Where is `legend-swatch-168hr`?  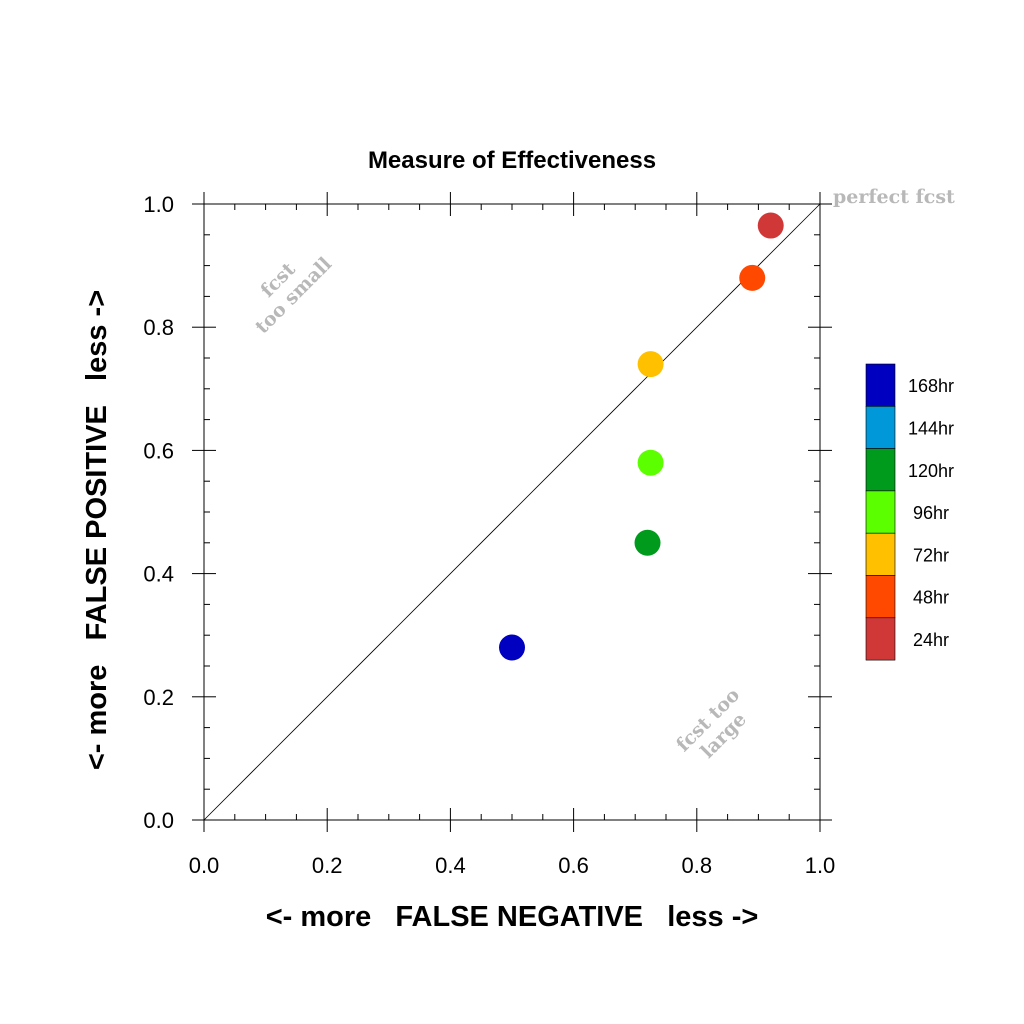
legend-swatch-168hr is located at coordinates (880, 385).